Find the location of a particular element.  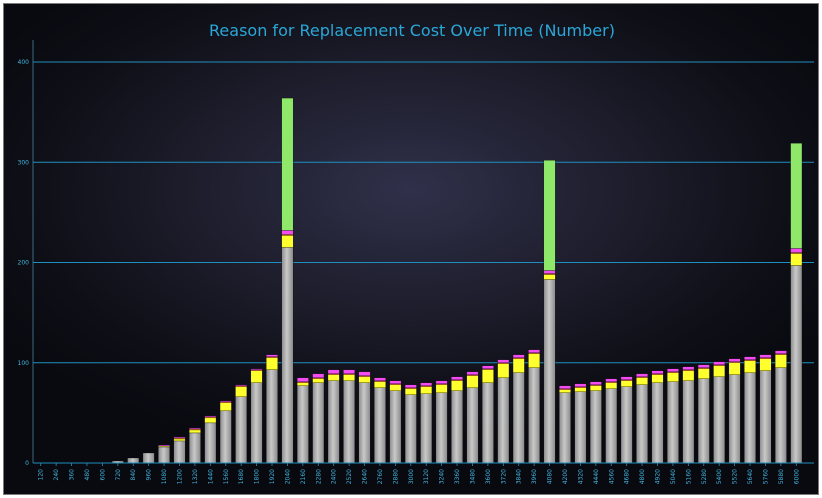

y-tick-label-100: 100 is located at coordinates (24, 363).